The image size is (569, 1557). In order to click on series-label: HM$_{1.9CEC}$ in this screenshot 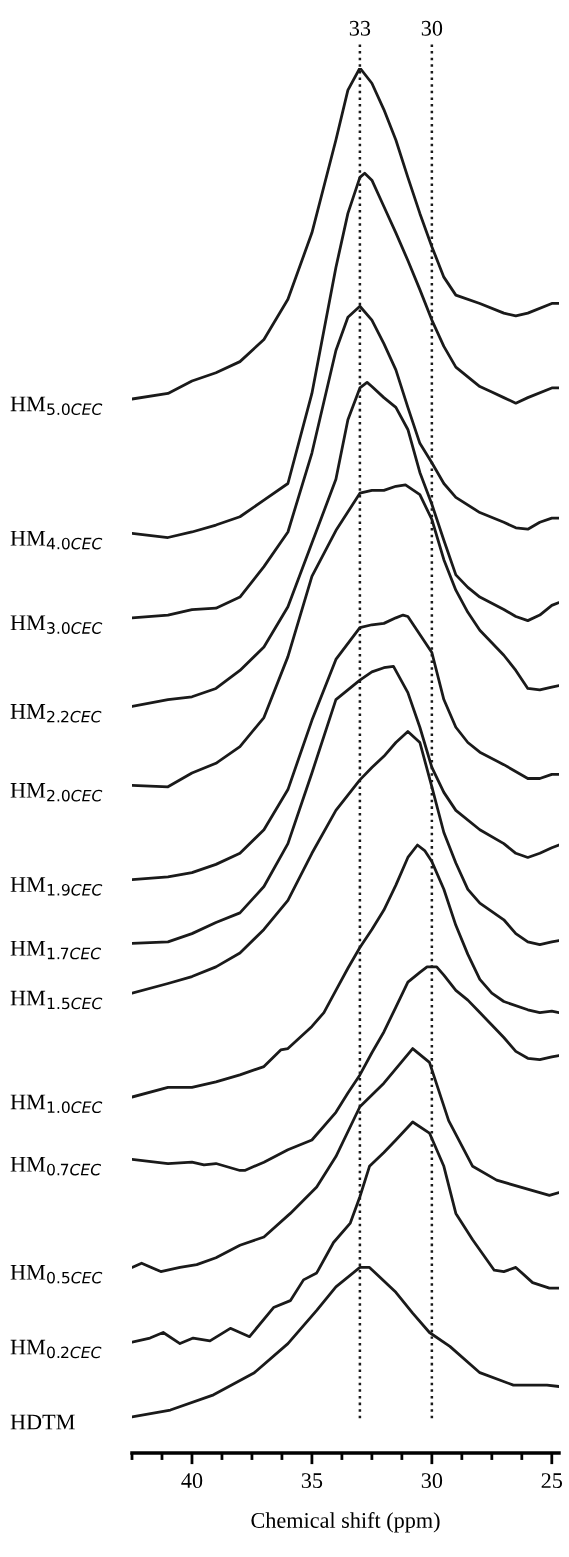, I will do `click(56, 886)`.